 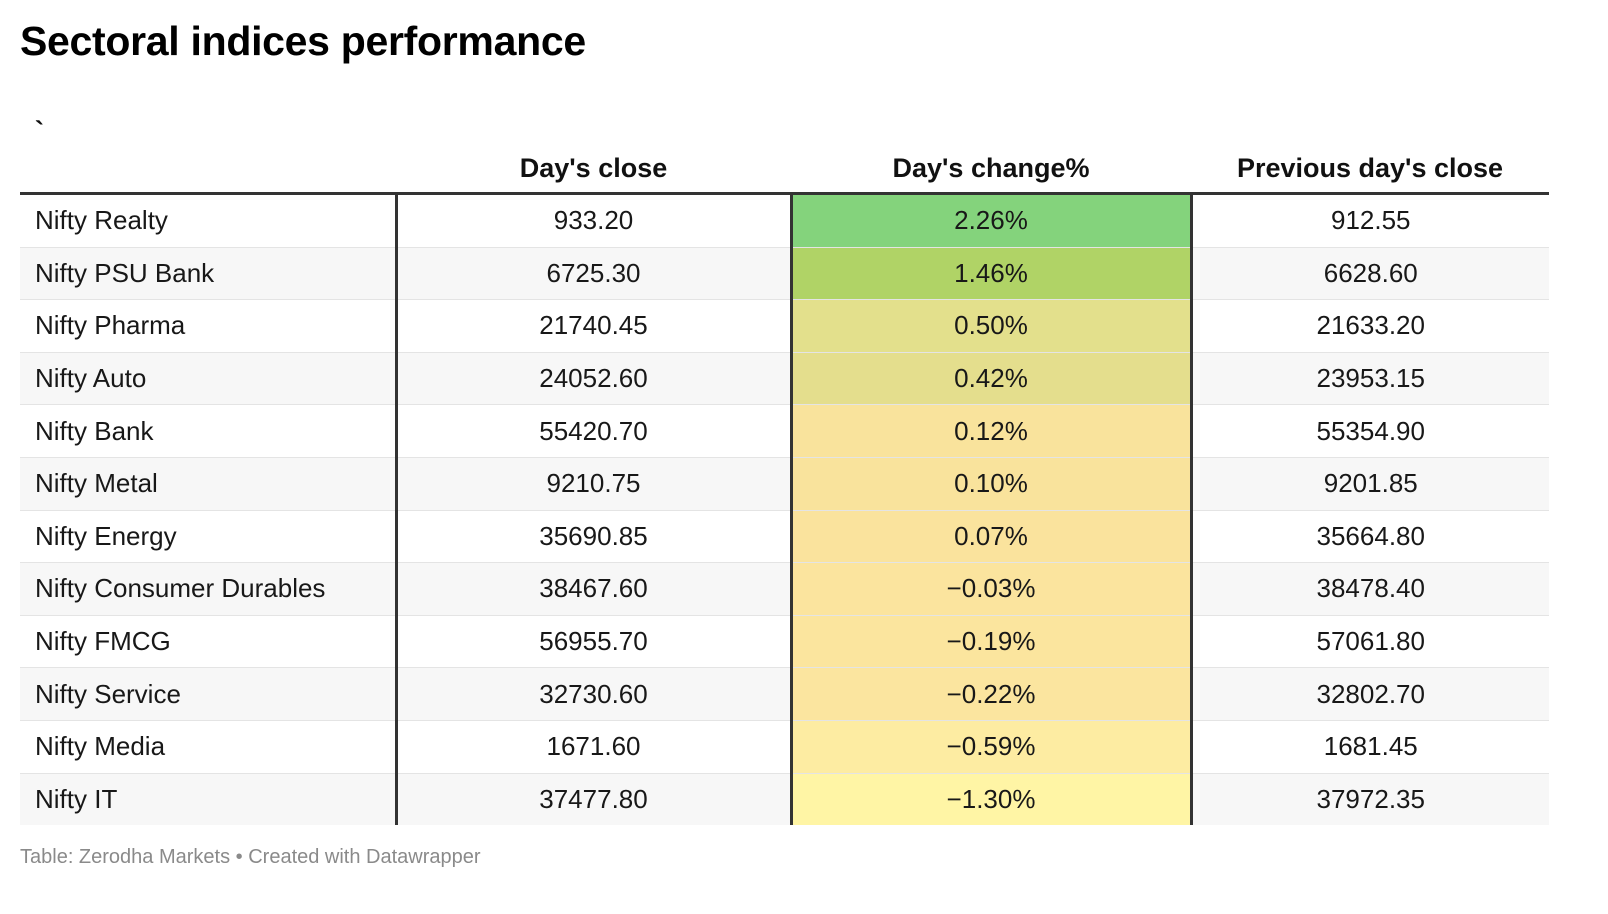 What do you see at coordinates (593, 150) in the screenshot?
I see `column-header-days-close: Day's close` at bounding box center [593, 150].